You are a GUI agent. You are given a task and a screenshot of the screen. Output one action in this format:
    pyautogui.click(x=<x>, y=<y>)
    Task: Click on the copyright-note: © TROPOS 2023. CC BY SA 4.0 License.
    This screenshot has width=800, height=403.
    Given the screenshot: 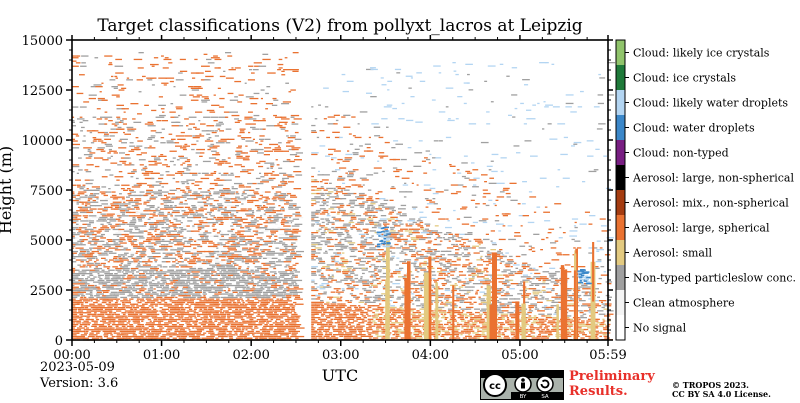 What is the action you would take?
    pyautogui.click(x=721, y=390)
    